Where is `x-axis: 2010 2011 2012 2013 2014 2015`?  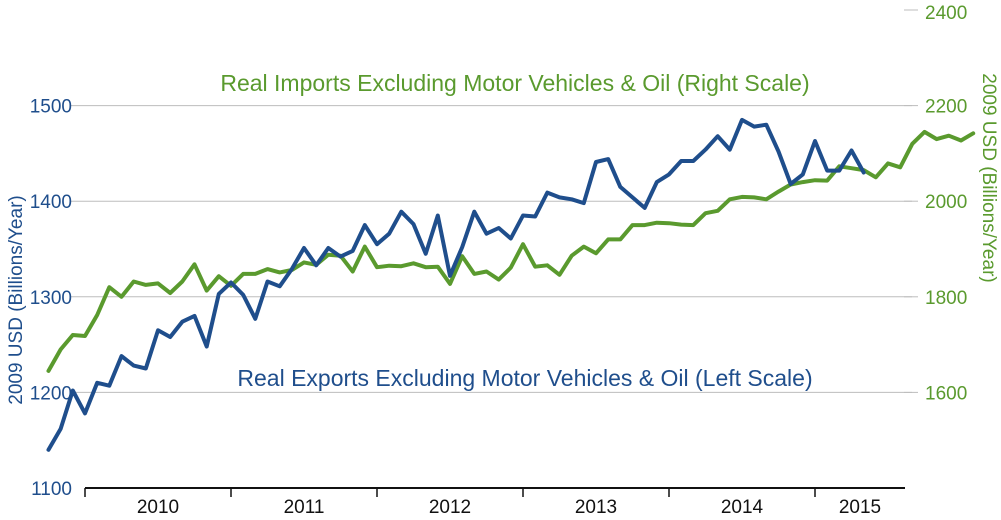
x-axis: 2010 2011 2012 2013 2014 2015 is located at coordinates (494, 502).